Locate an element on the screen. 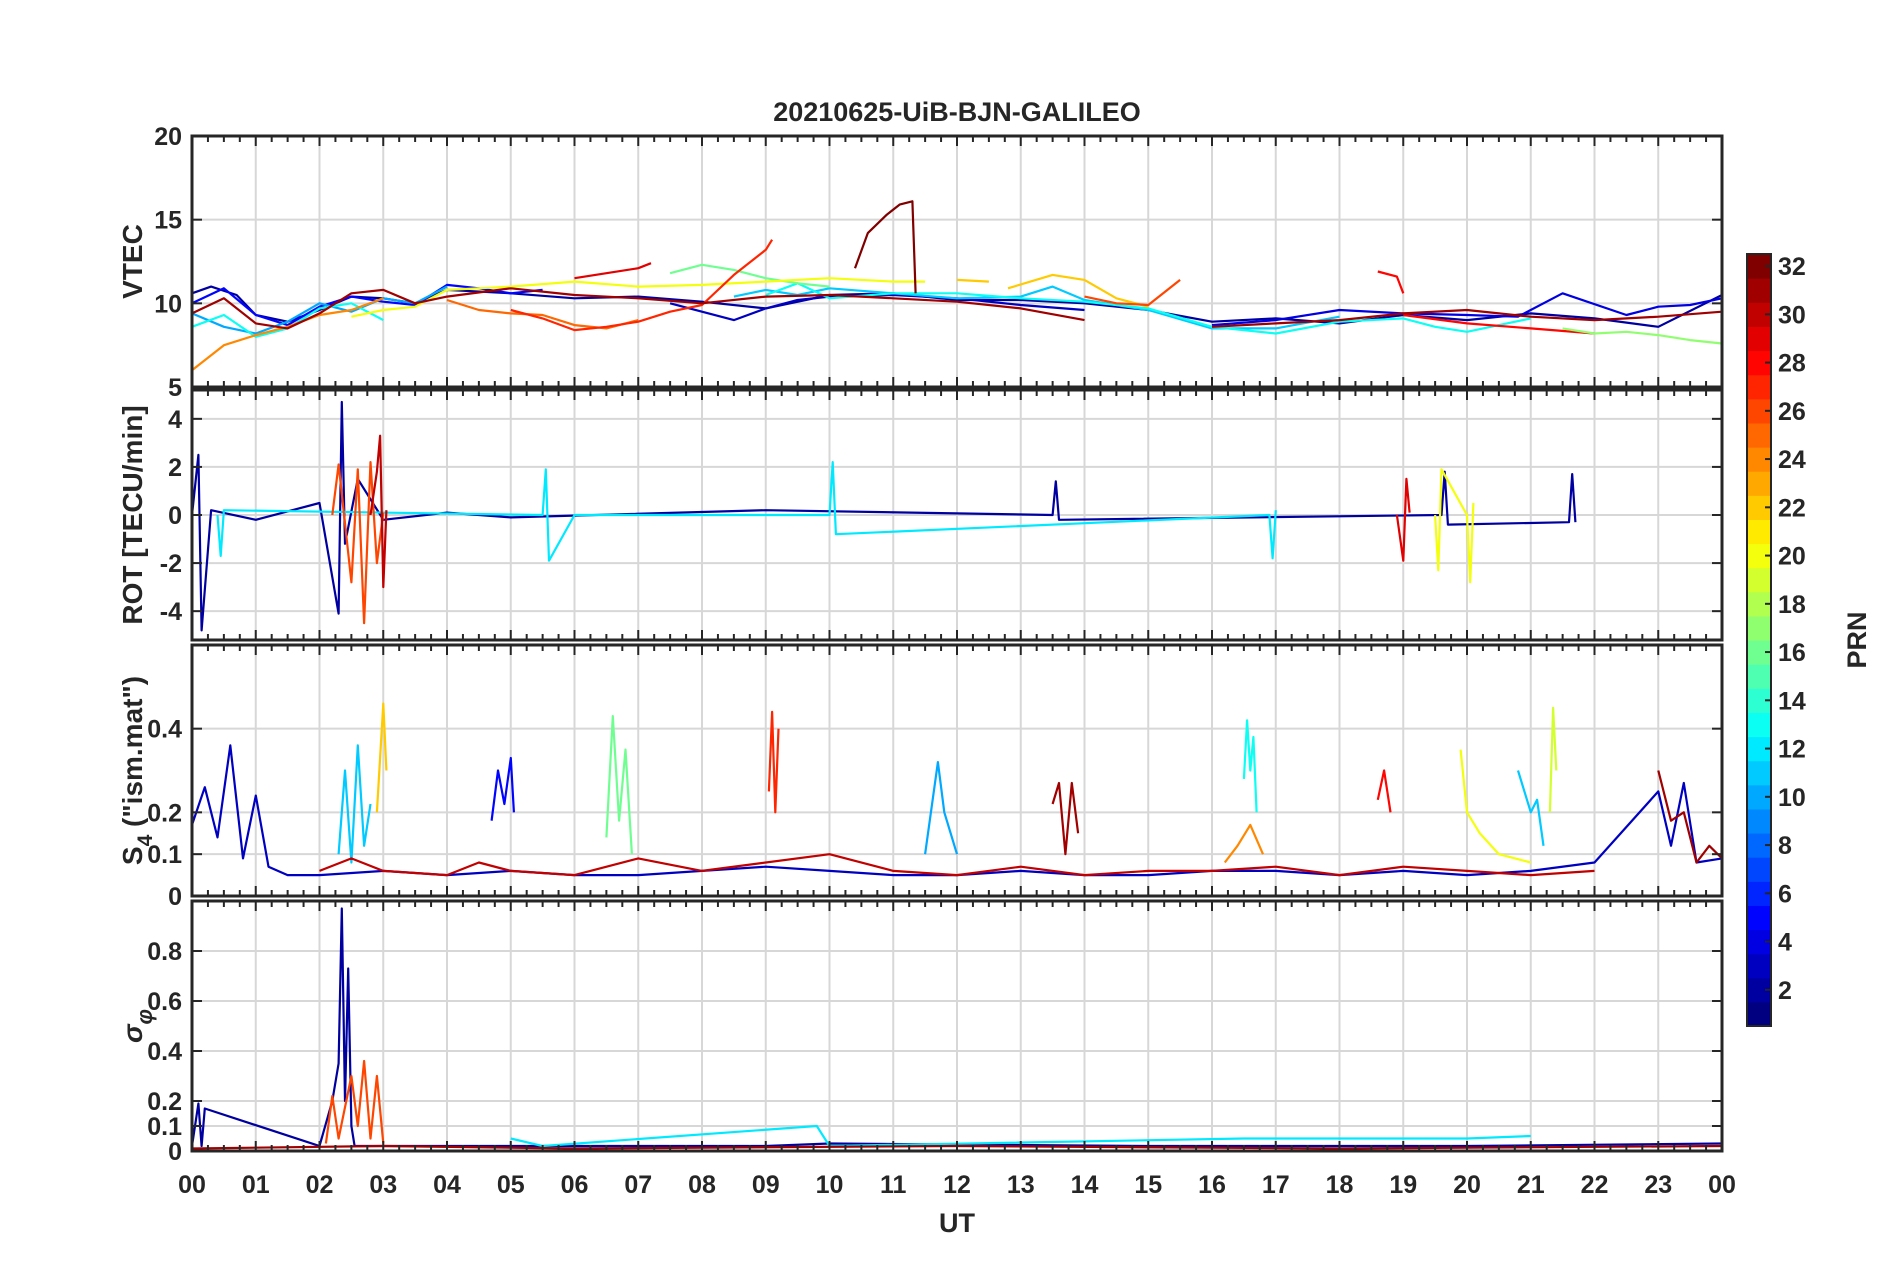  x-axis-label: UT is located at coordinates (957, 1223).